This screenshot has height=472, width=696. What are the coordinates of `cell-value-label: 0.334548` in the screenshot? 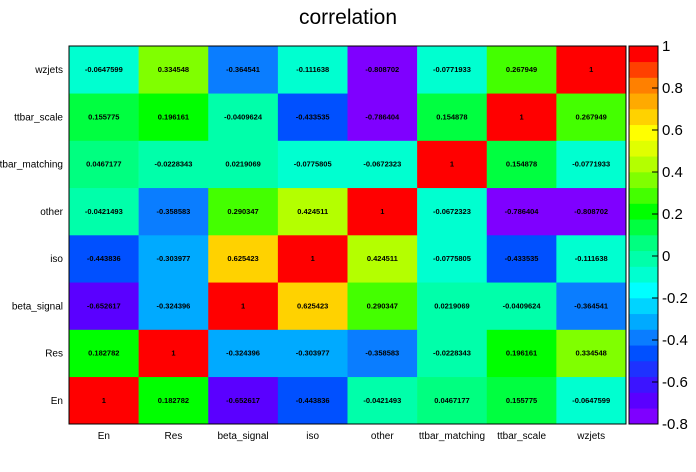 It's located at (591, 353).